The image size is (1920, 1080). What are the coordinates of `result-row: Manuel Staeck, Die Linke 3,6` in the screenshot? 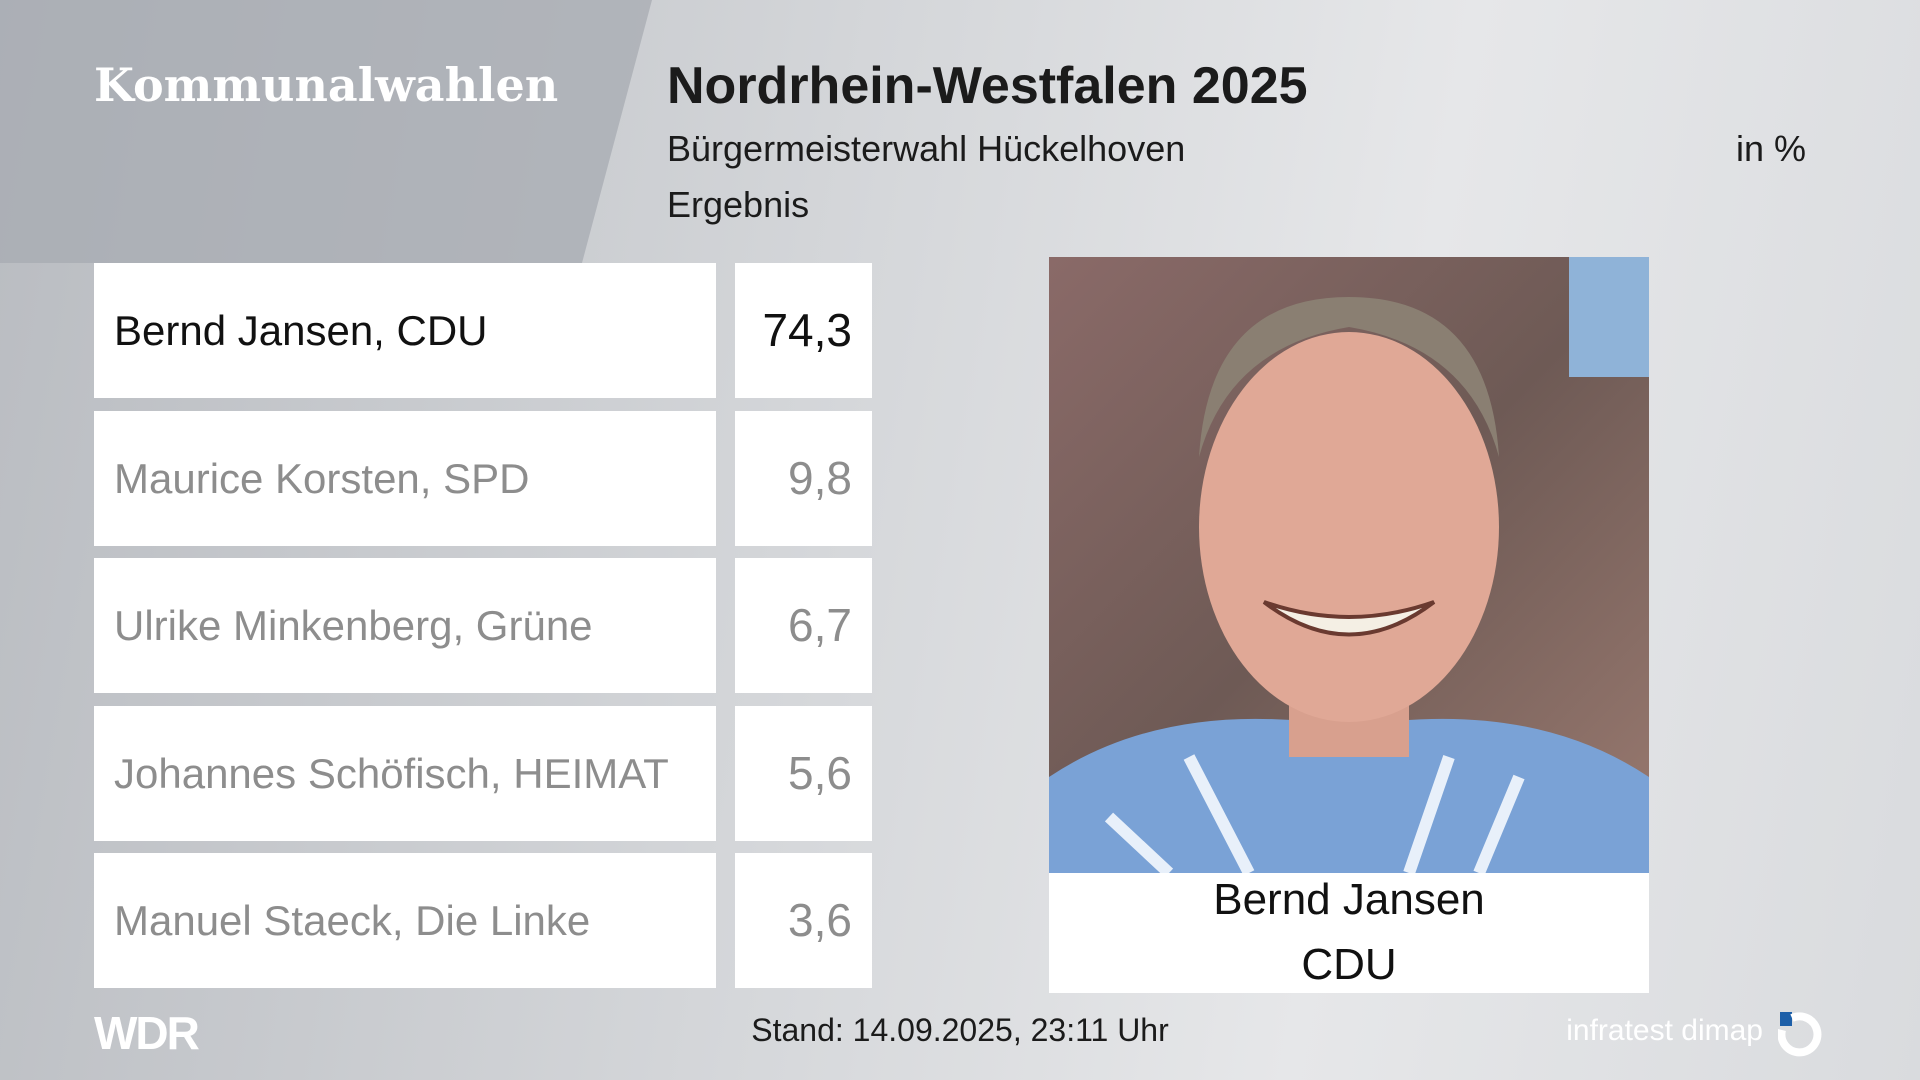 It's located at (483, 920).